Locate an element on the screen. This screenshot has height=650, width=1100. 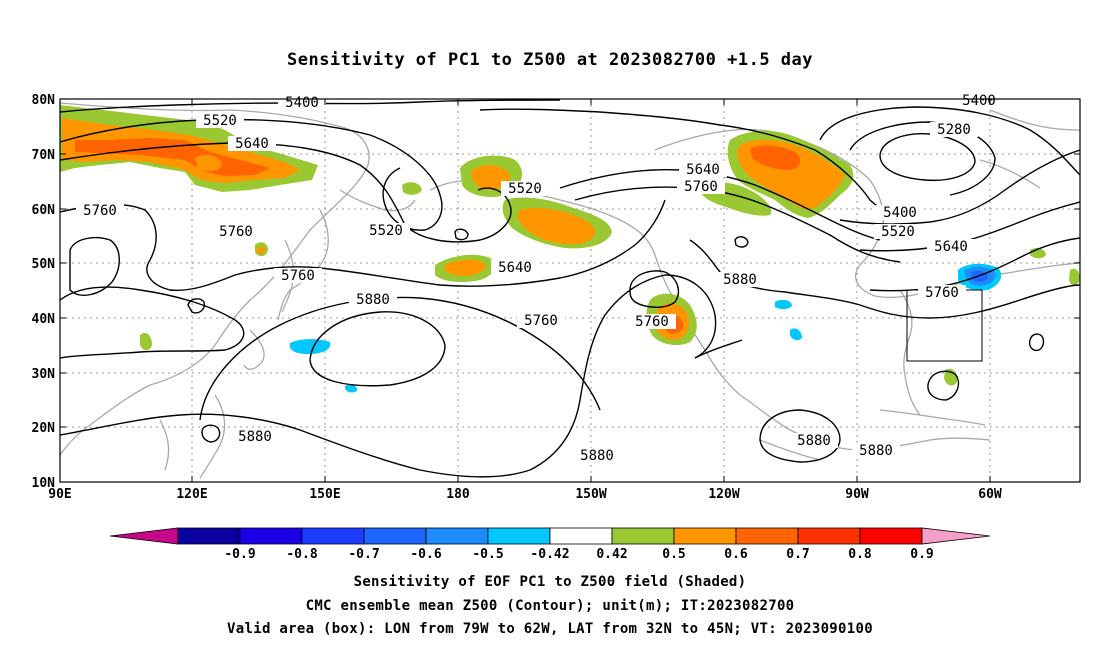
colorbar-label: -0.42 is located at coordinates (549, 554).